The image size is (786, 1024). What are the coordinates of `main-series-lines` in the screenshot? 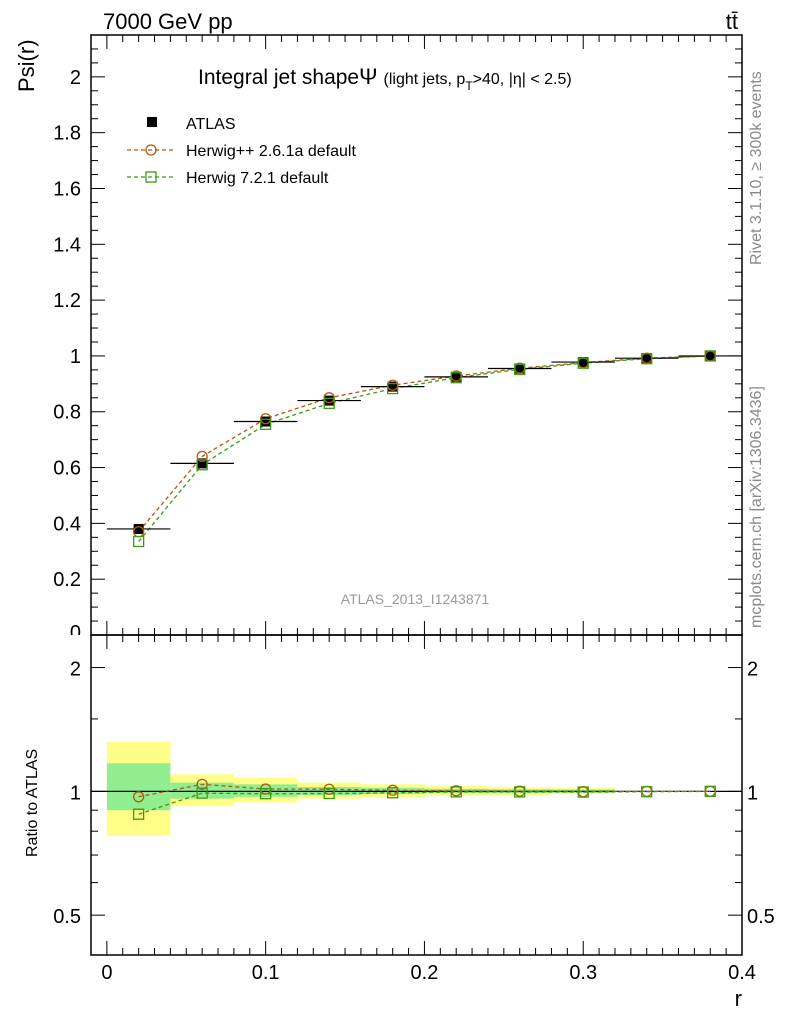 It's located at (424, 448).